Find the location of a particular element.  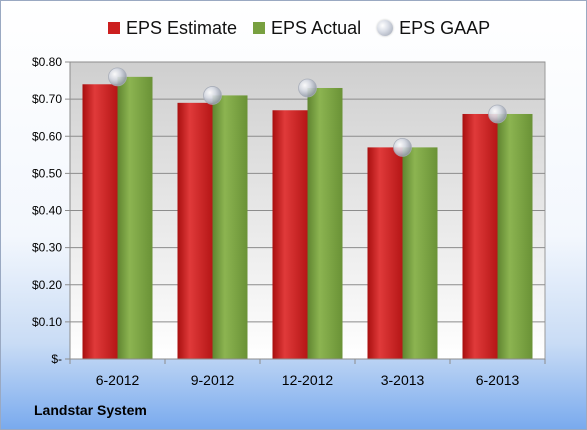

legend-item-eps-actual: EPS Actual is located at coordinates (307, 28).